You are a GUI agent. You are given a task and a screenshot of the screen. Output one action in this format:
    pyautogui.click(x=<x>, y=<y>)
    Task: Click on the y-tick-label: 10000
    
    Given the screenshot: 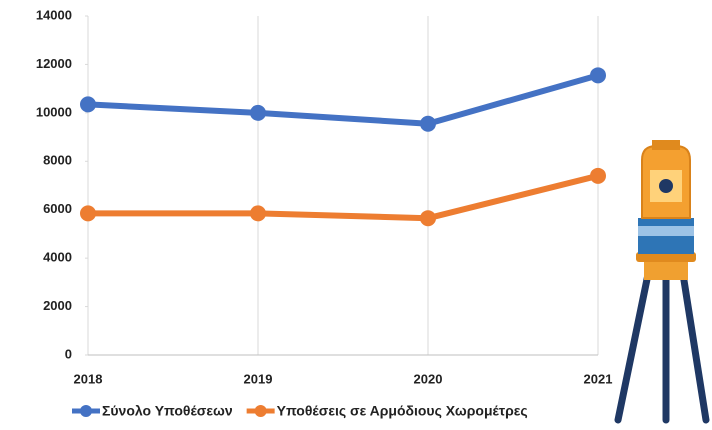 What is the action you would take?
    pyautogui.click(x=54, y=111)
    